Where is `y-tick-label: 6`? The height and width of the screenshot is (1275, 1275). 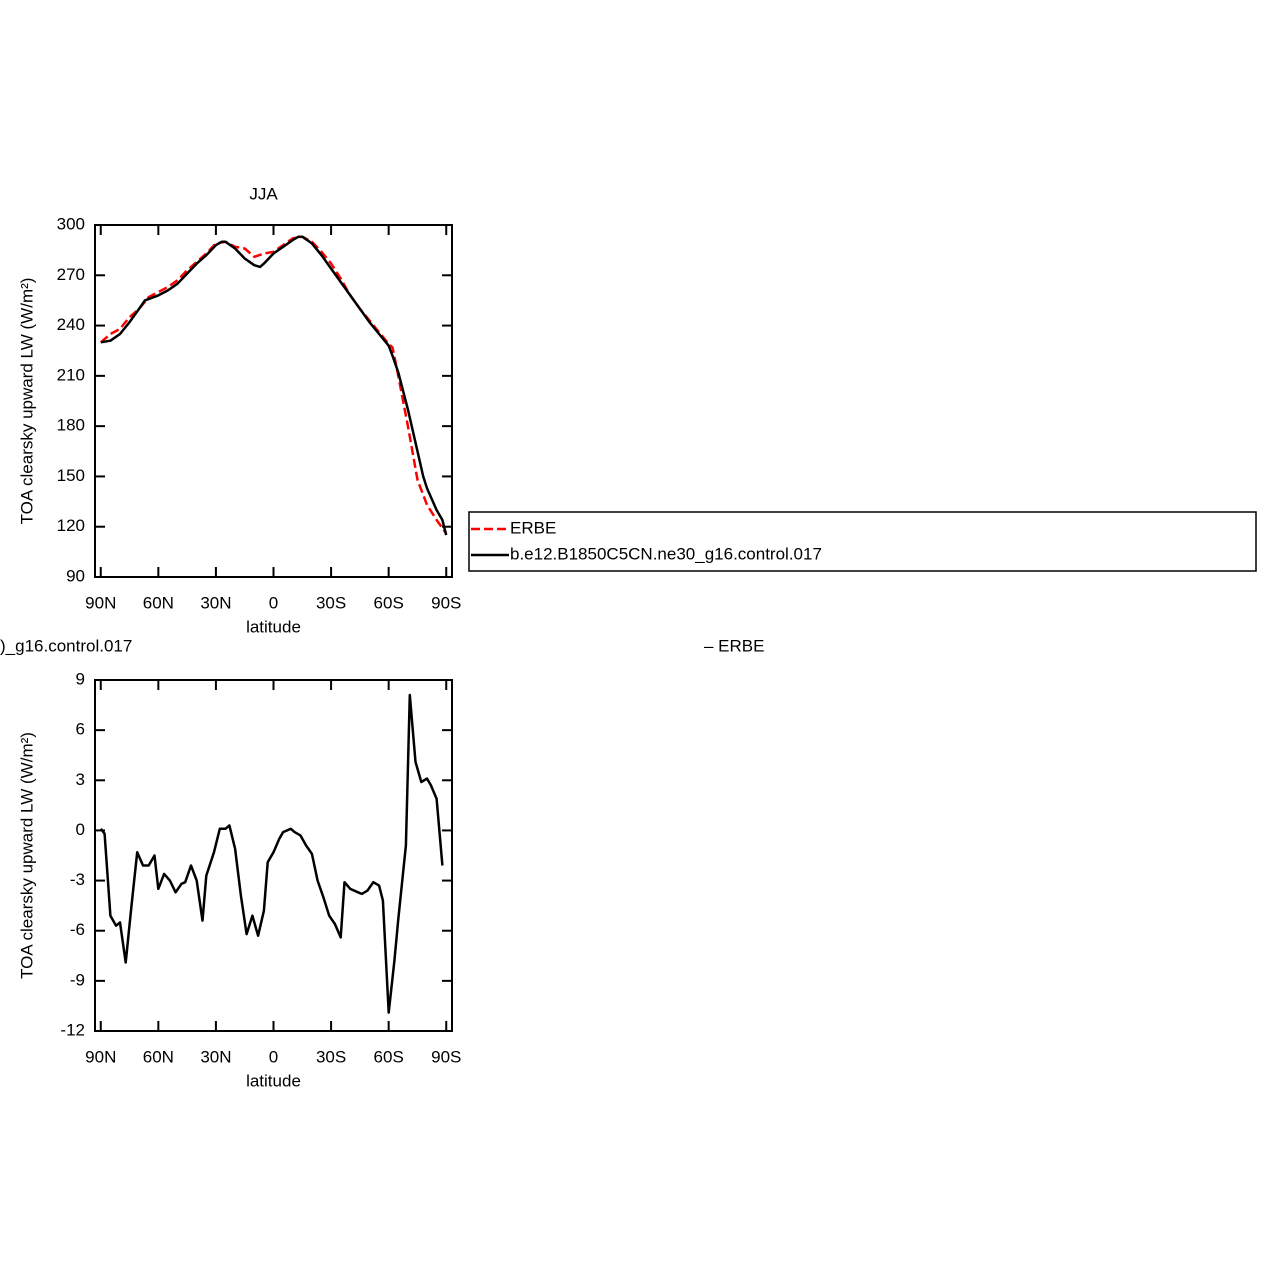 y-tick-label: 6 is located at coordinates (80, 729).